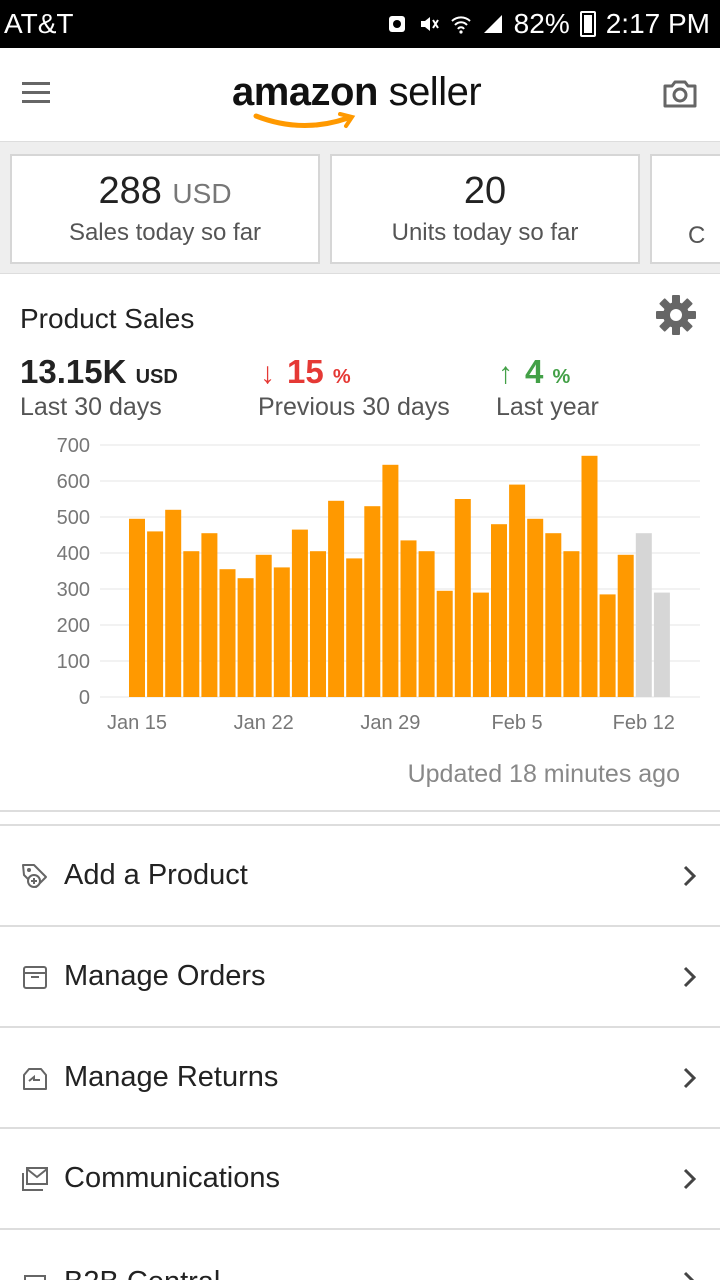  I want to click on app-header: amazon seller, so click(360, 95).